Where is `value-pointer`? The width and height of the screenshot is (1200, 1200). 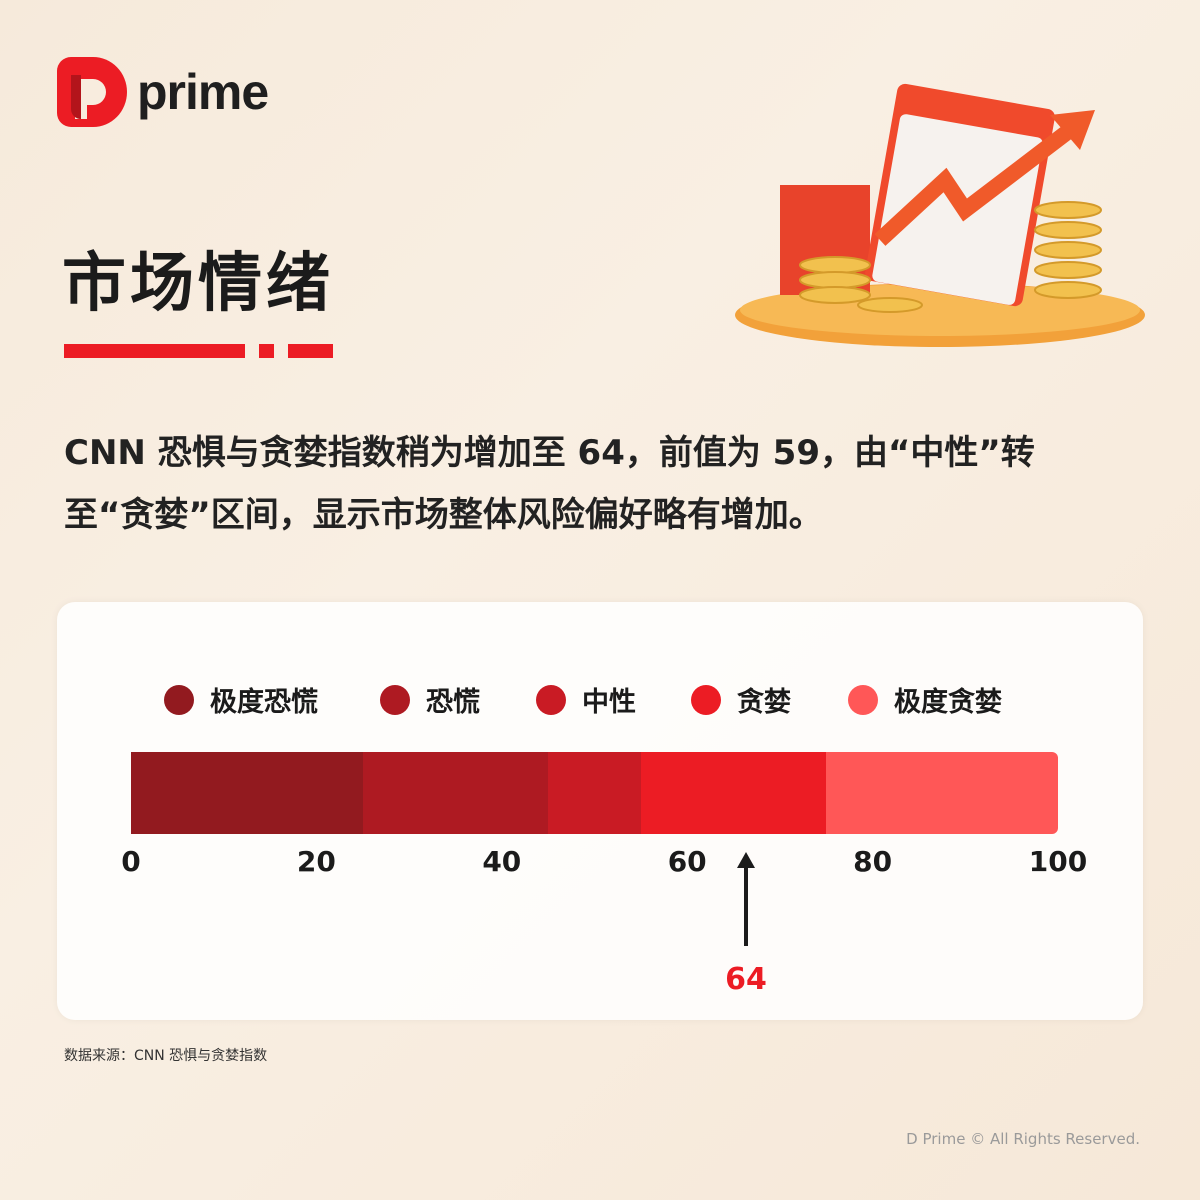 value-pointer is located at coordinates (746, 901).